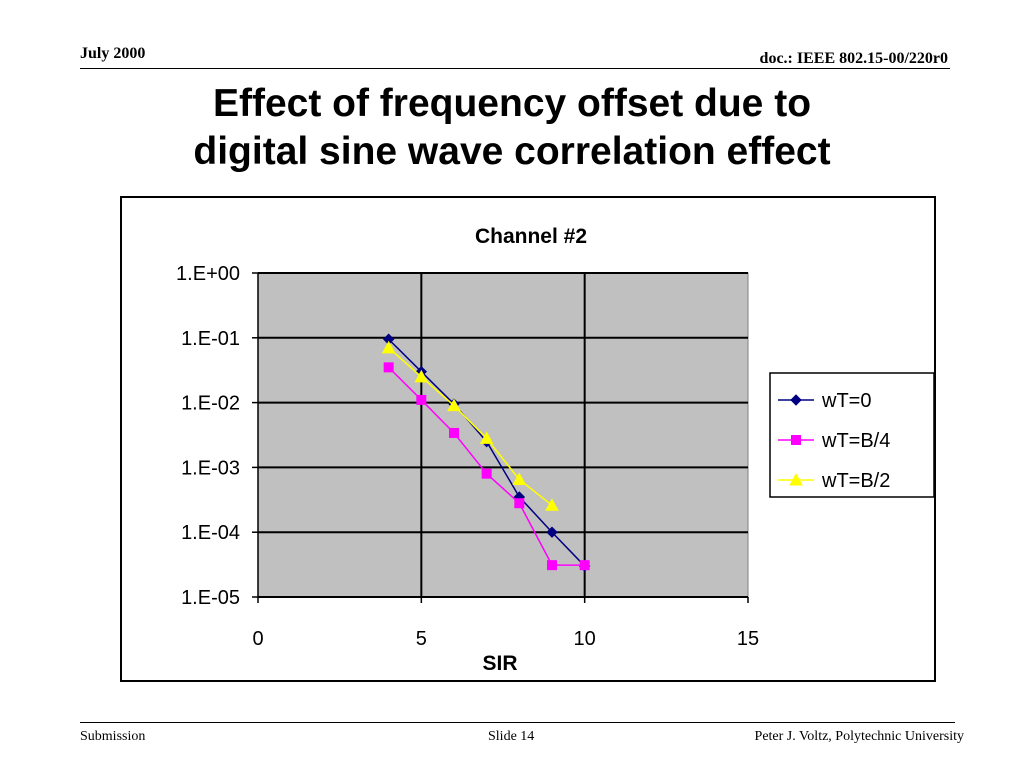  What do you see at coordinates (585, 639) in the screenshot?
I see `x-tick-label: 10` at bounding box center [585, 639].